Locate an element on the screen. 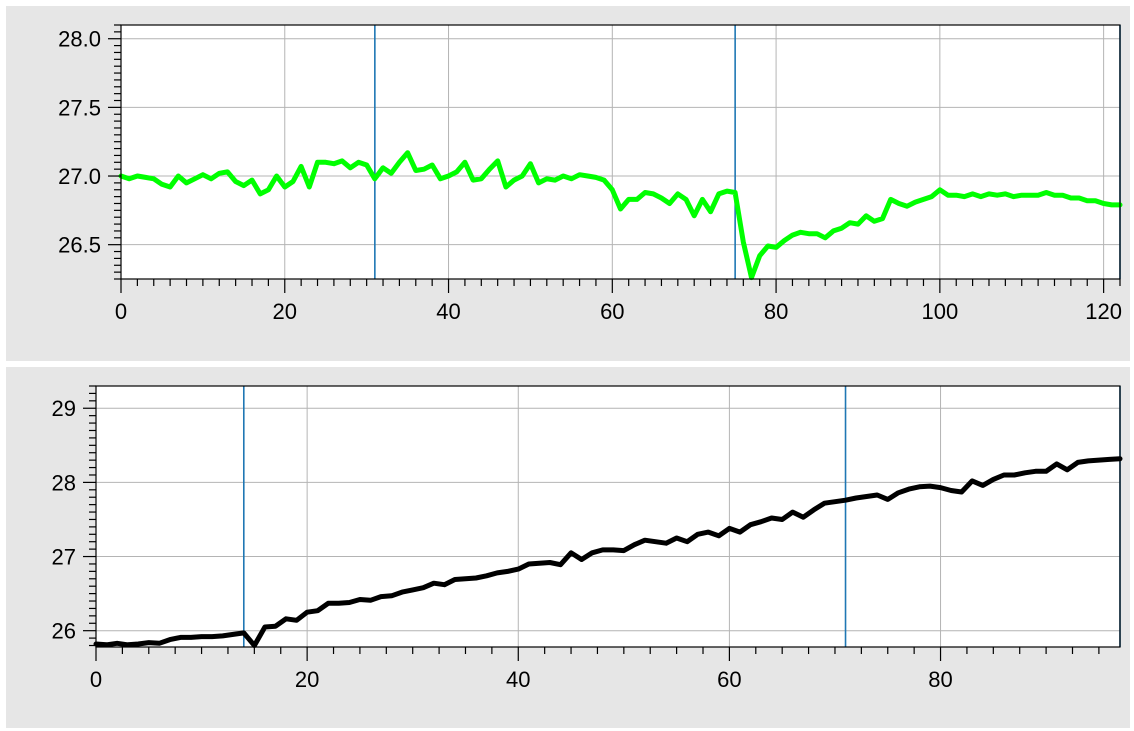 The image size is (1134, 731). y-tick-label: 27.0 is located at coordinates (79, 176).